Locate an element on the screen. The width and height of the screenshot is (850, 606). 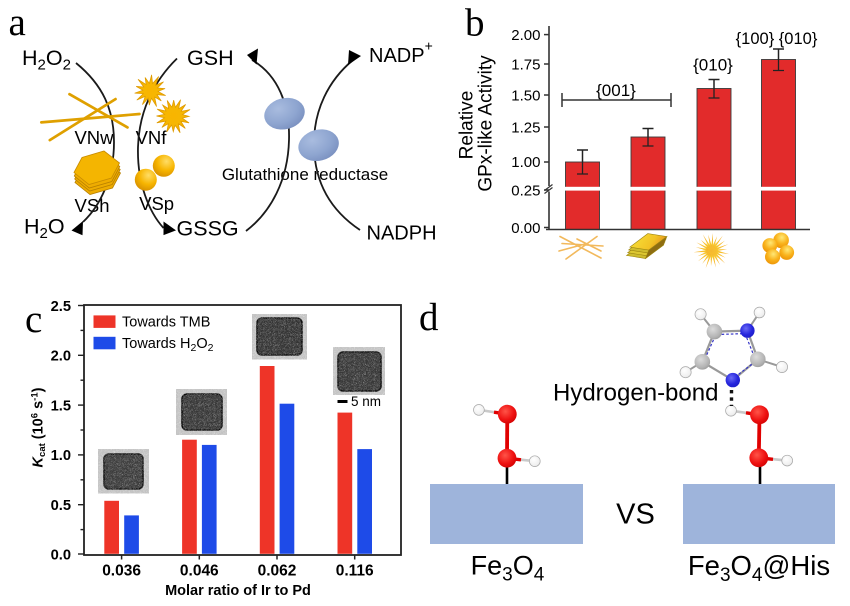
svg-text: Fe3O4 is located at coordinates (508, 568).